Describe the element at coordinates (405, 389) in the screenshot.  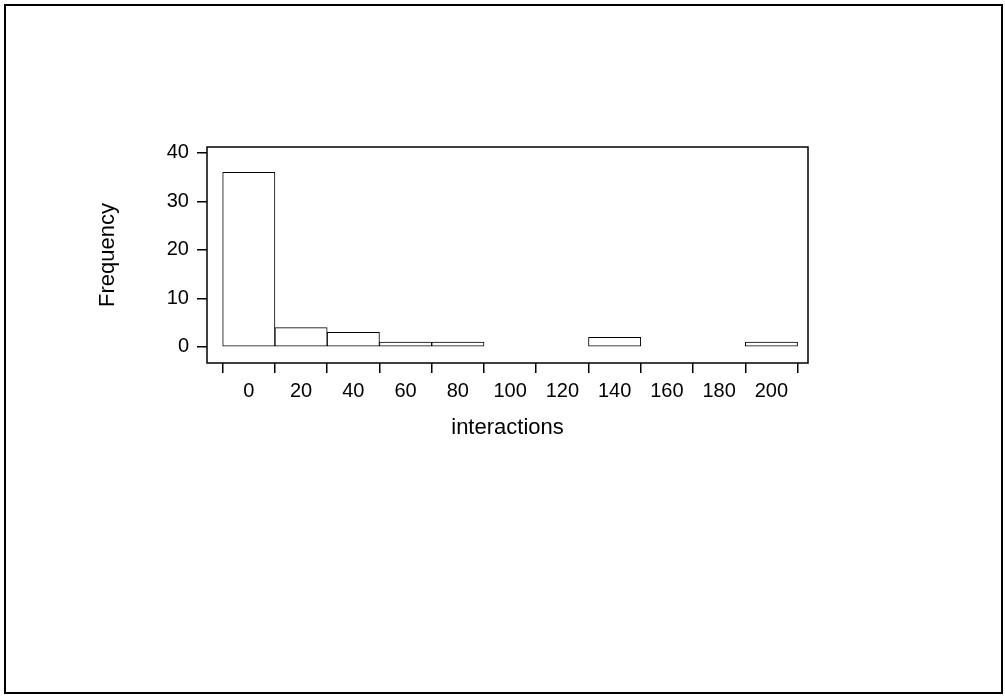
I see `x-tick-label: 60` at that location.